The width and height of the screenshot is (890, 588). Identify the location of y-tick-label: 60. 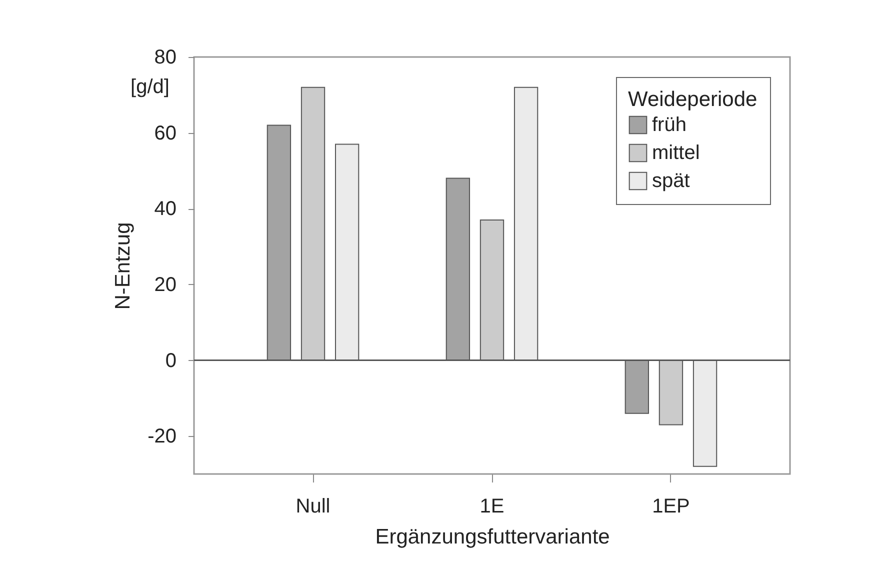
(165, 133).